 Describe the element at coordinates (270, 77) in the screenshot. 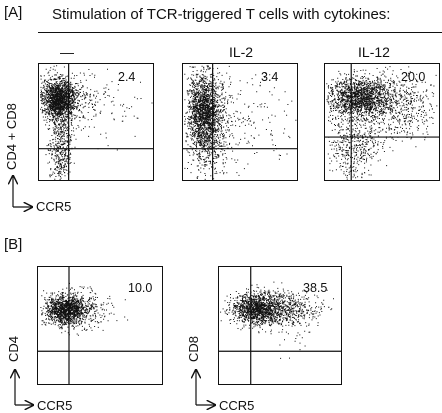

I see `percentage-il2: 3.4` at that location.